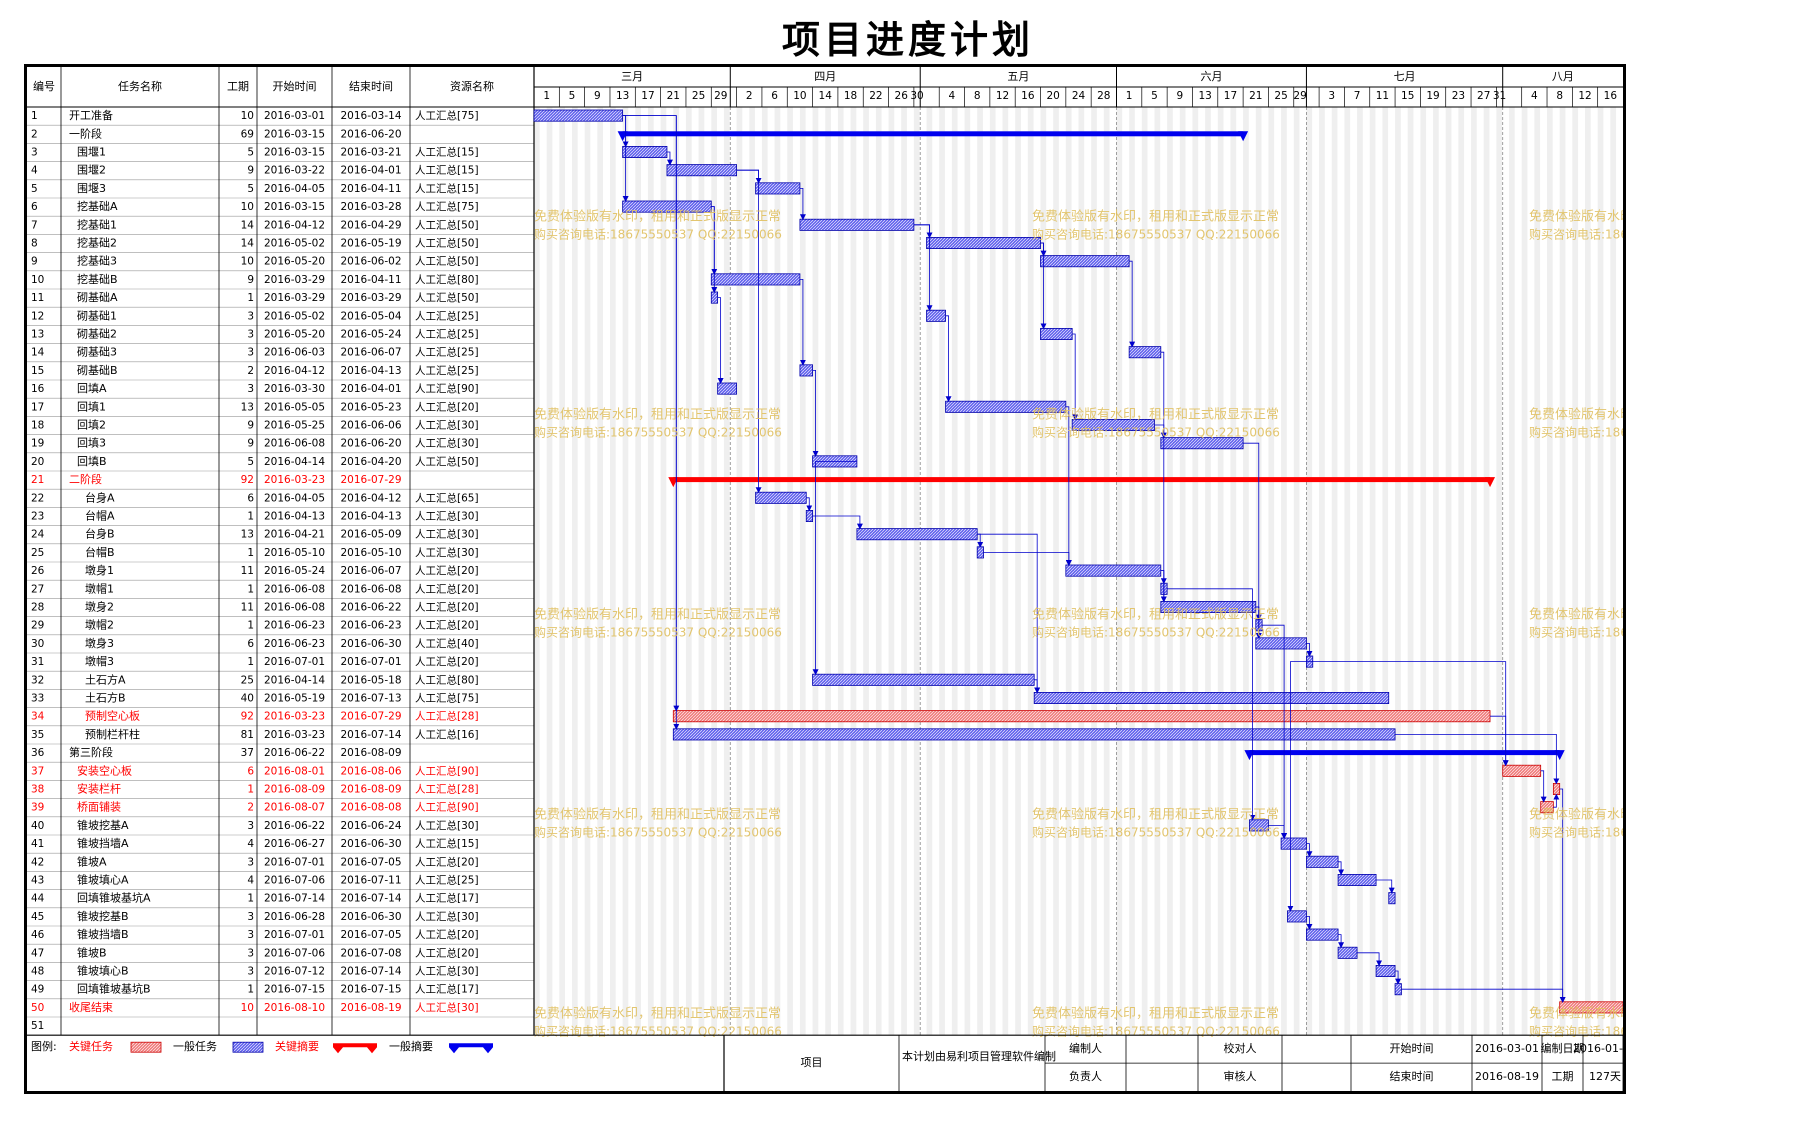 The height and width of the screenshot is (1121, 1816). Describe the element at coordinates (37, 917) in the screenshot. I see `task-id: 45` at that location.